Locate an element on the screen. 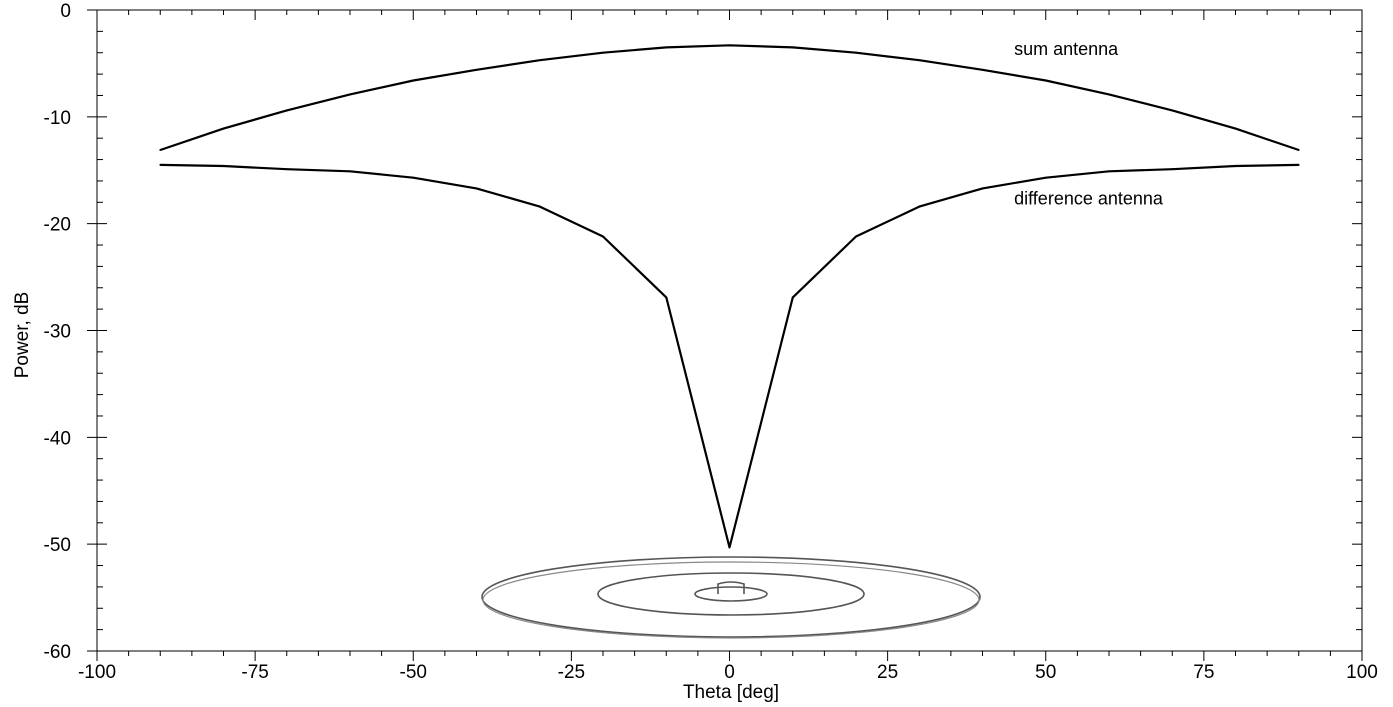 The image size is (1393, 707). annotation-label: sum antenna is located at coordinates (1066, 49).